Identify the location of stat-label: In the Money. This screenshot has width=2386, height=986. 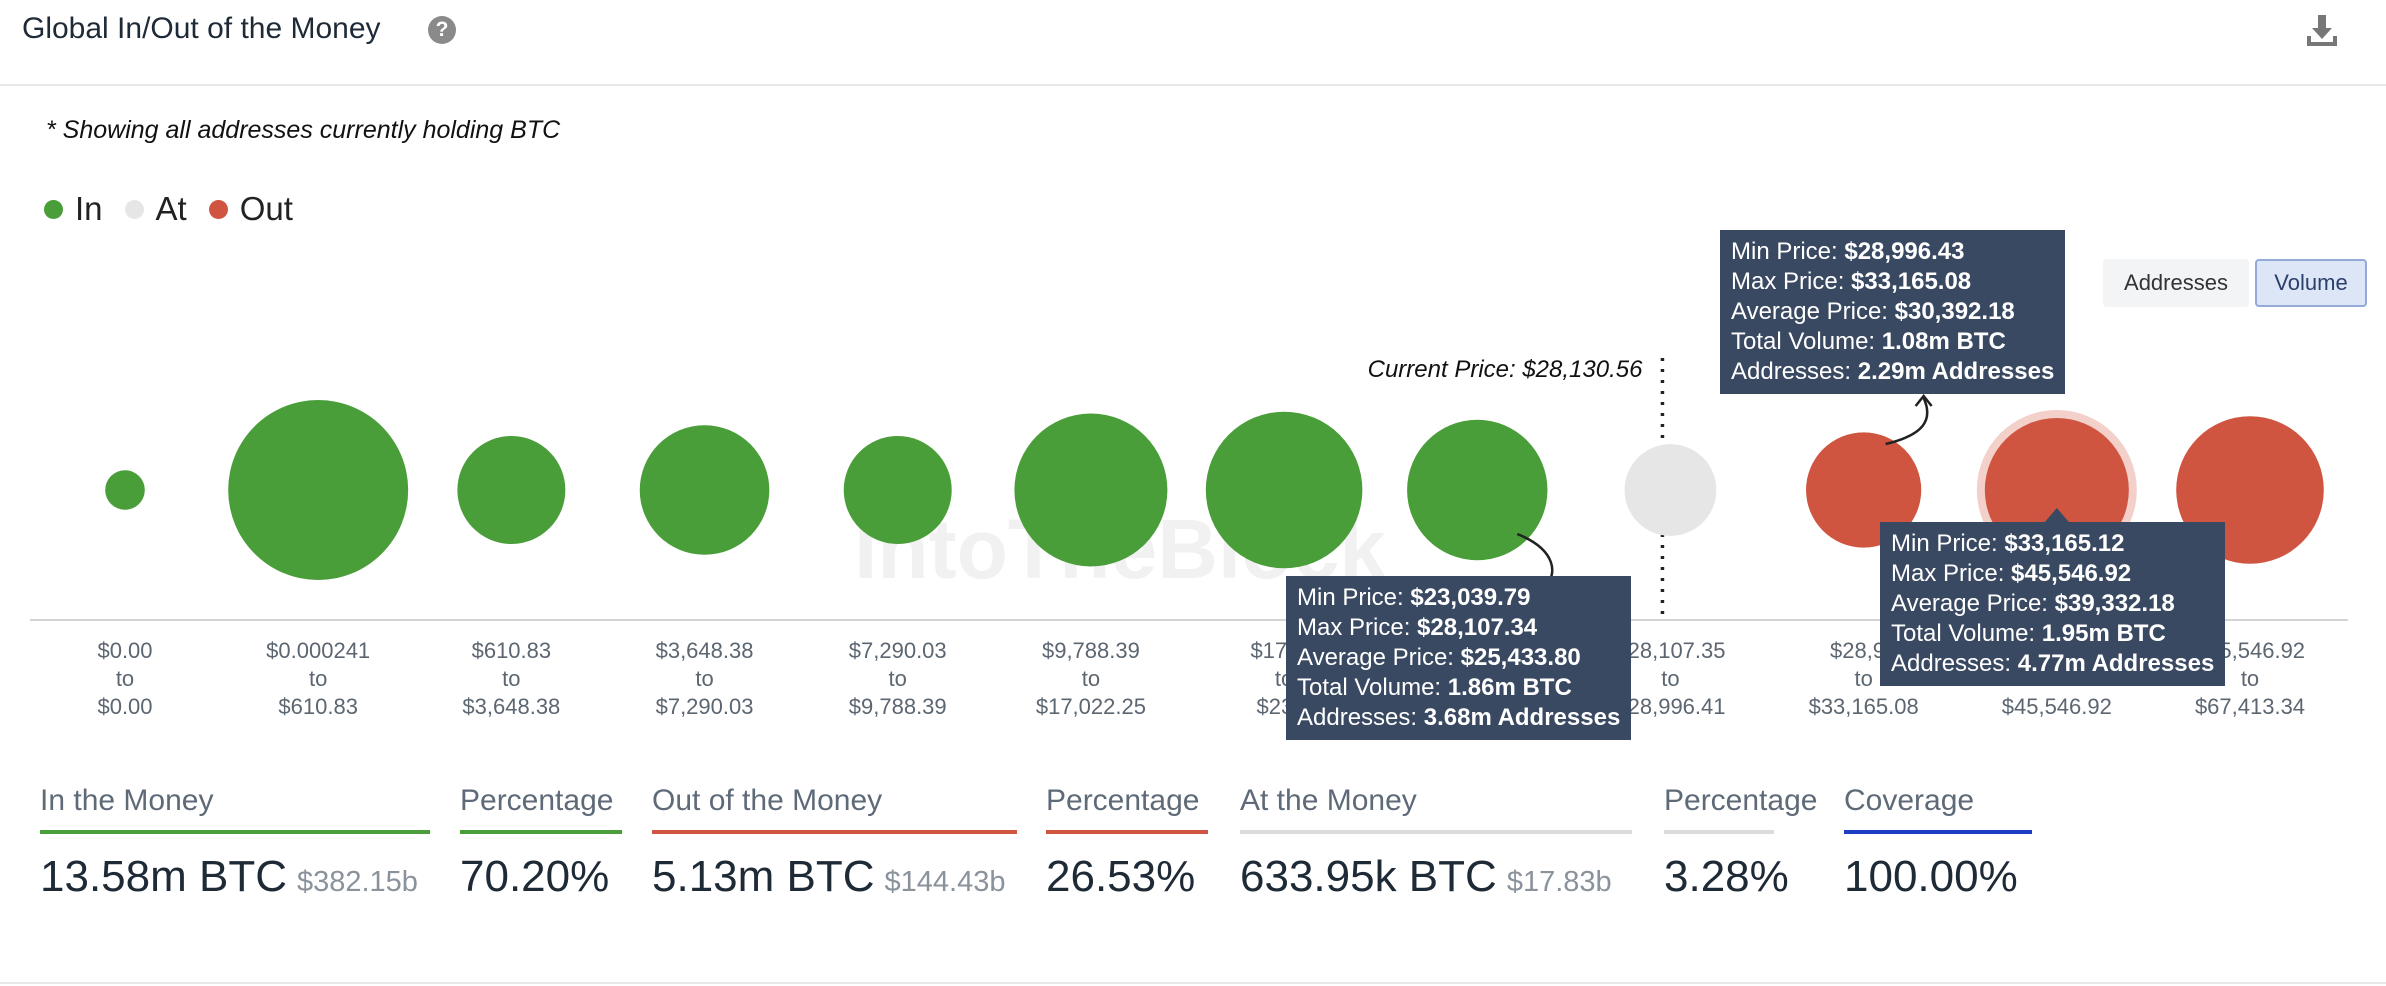
(127, 800).